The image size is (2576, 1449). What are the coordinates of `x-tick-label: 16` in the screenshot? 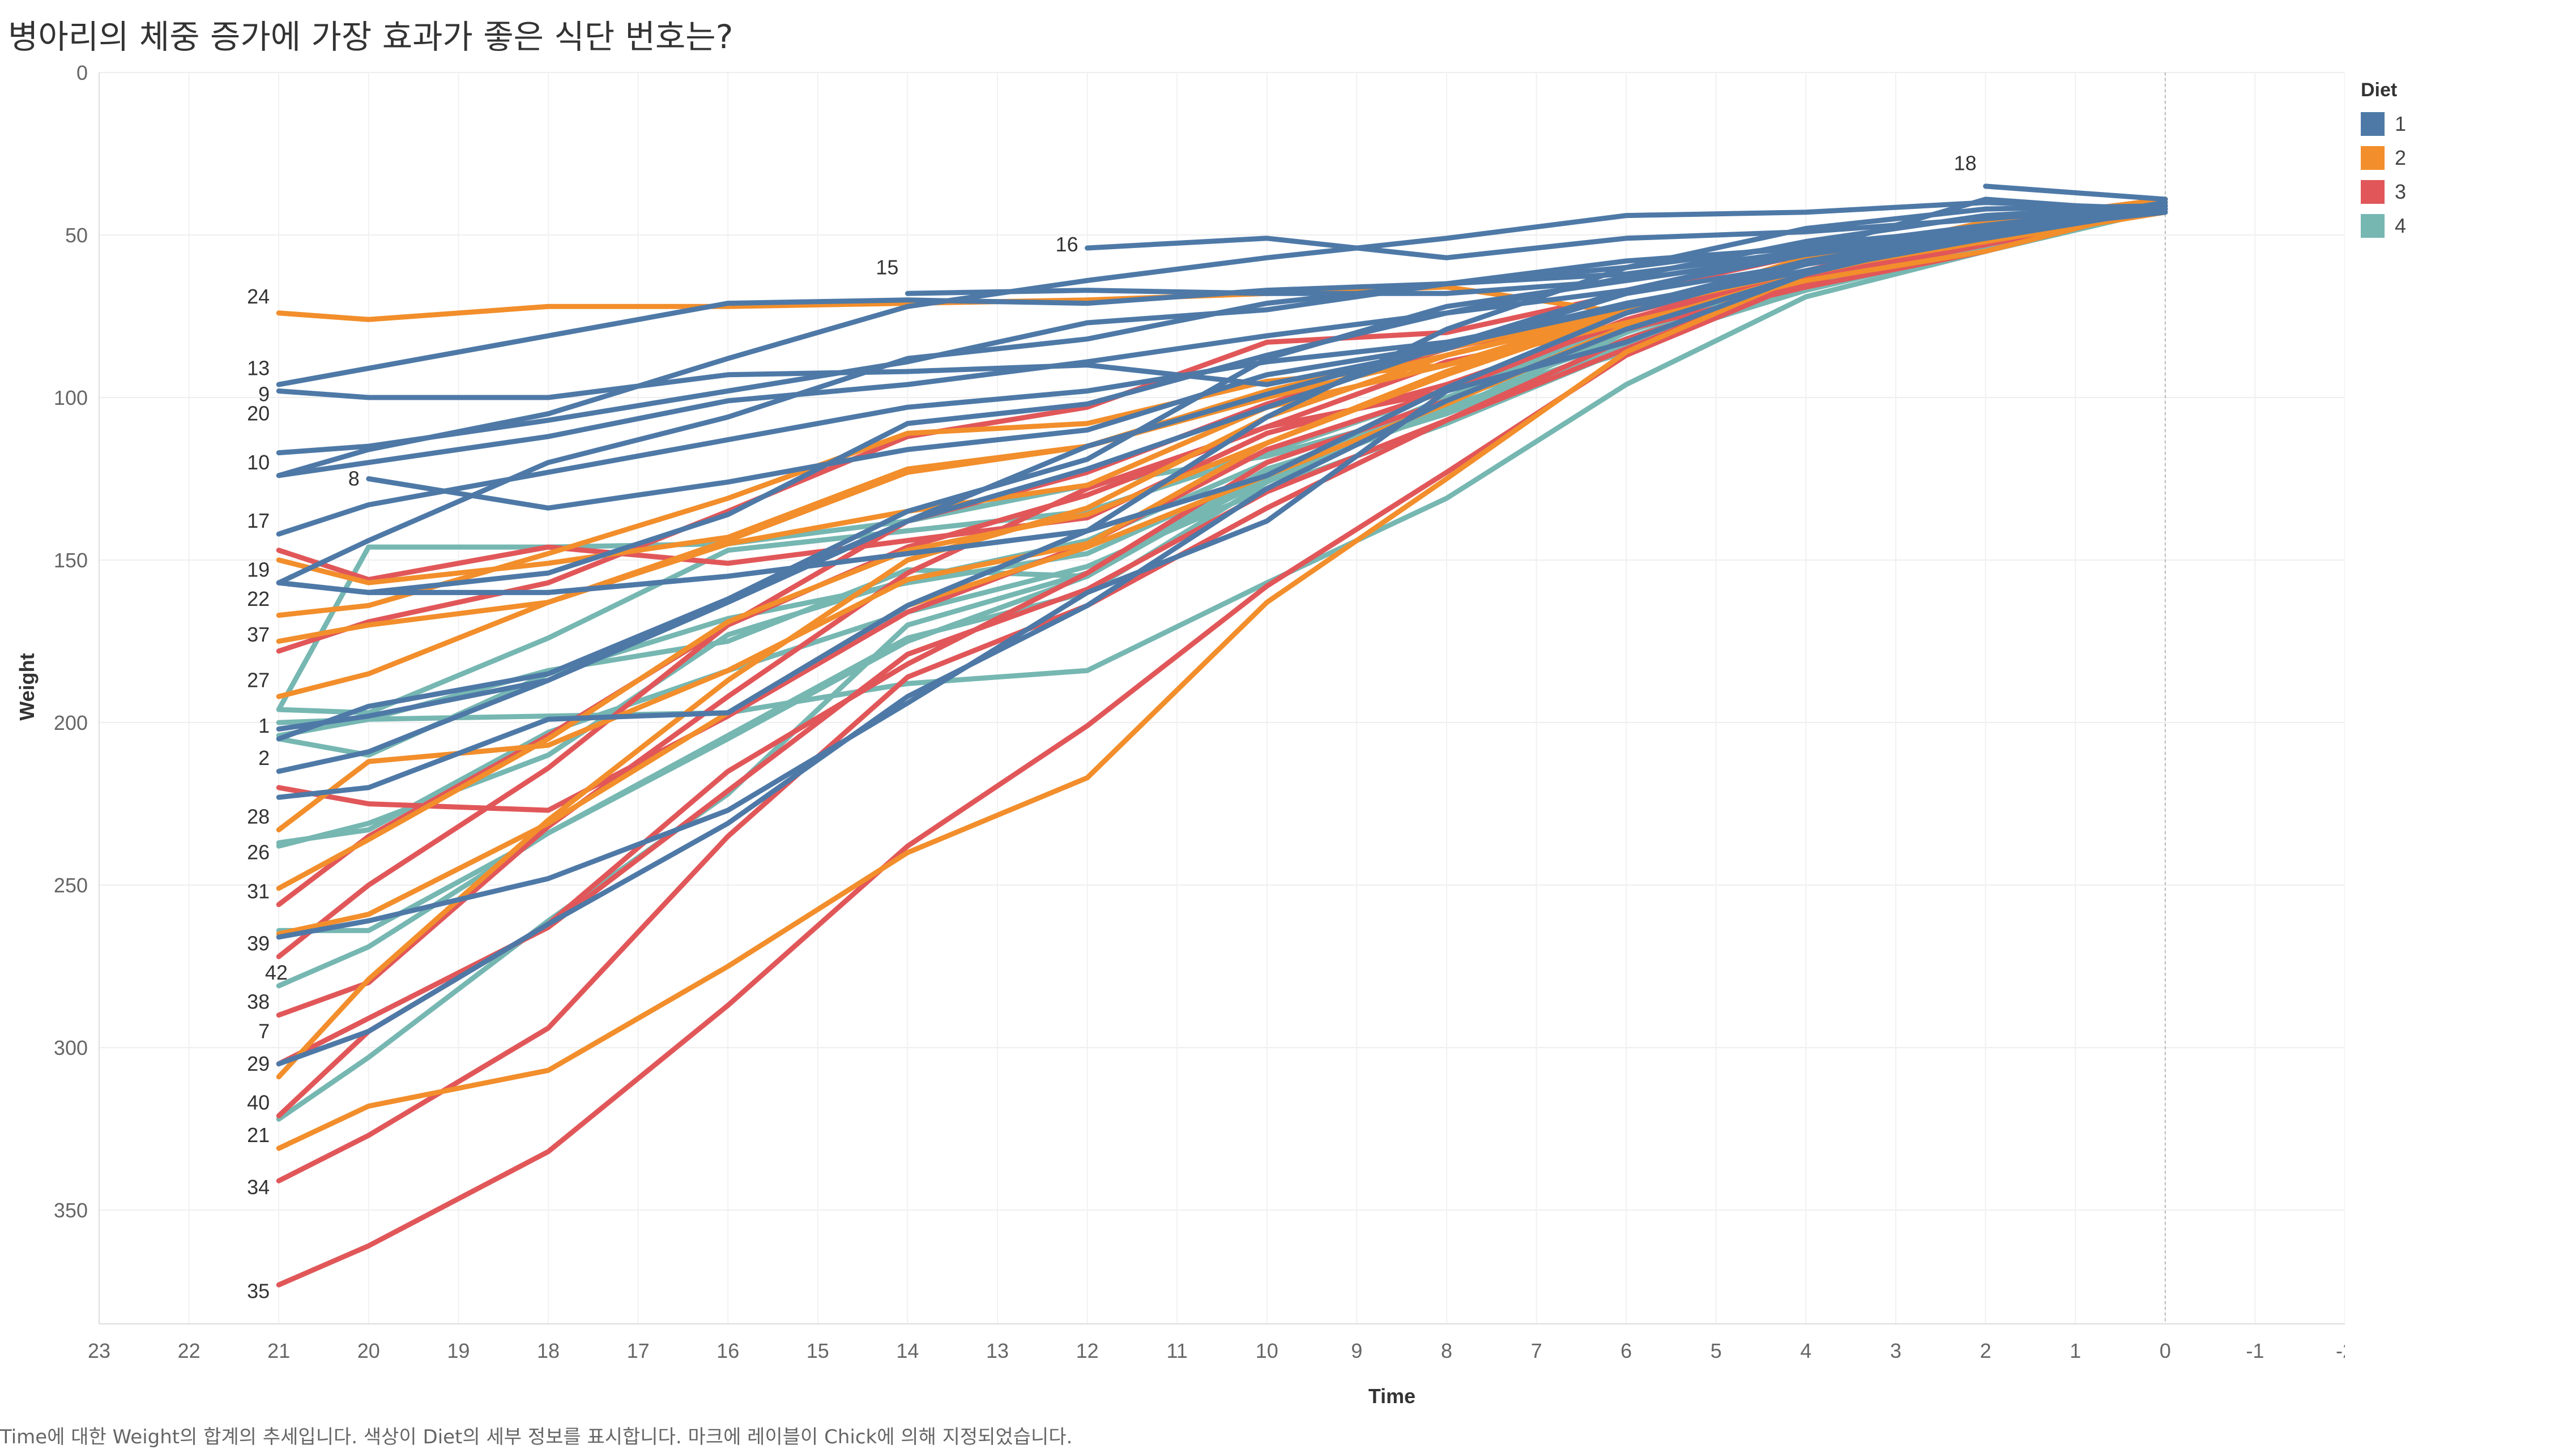 It's located at (727, 1351).